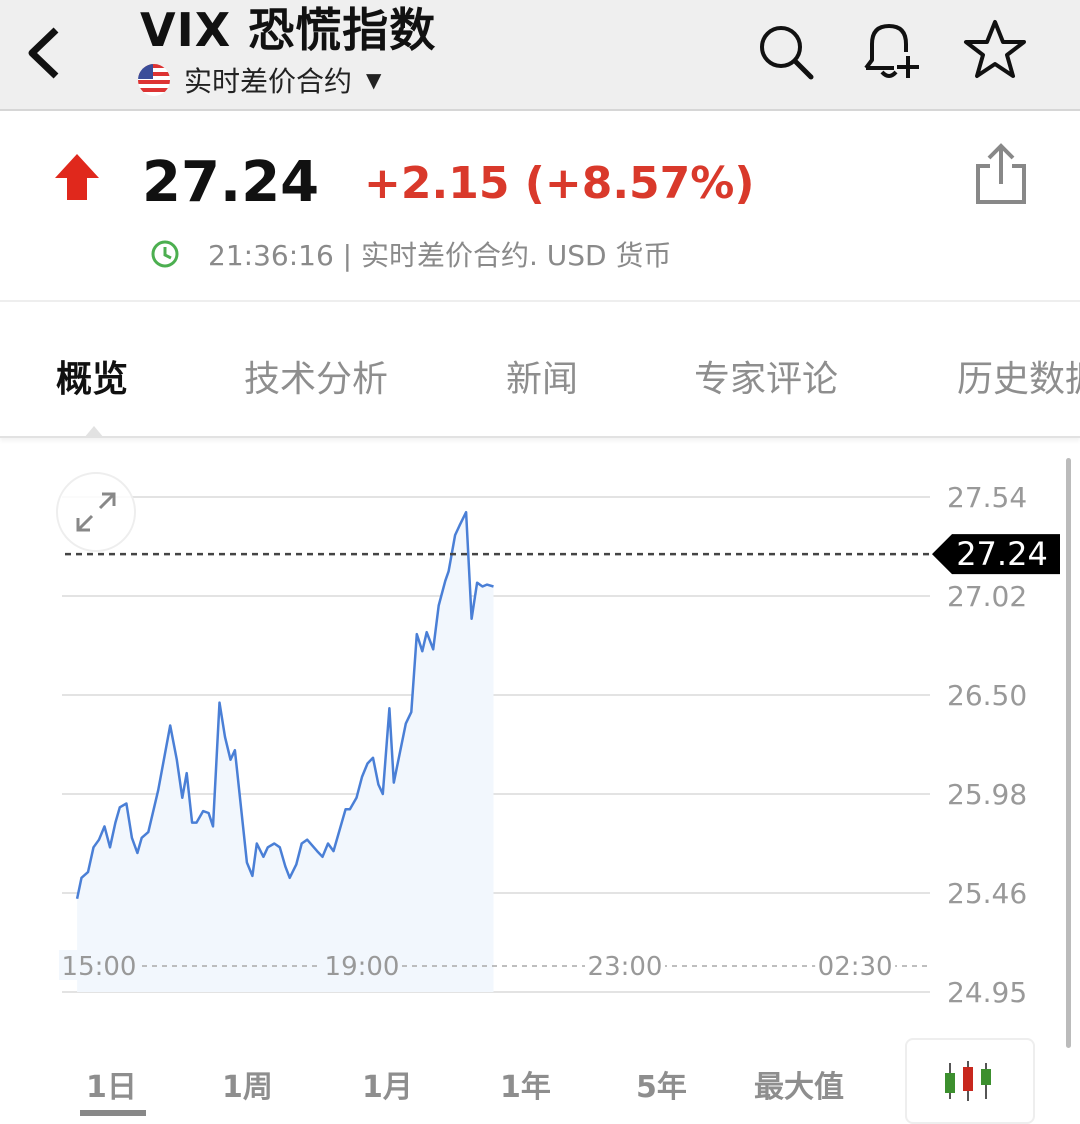 This screenshot has width=1080, height=1124. What do you see at coordinates (316, 379) in the screenshot?
I see `tab-technical: 技术分析` at bounding box center [316, 379].